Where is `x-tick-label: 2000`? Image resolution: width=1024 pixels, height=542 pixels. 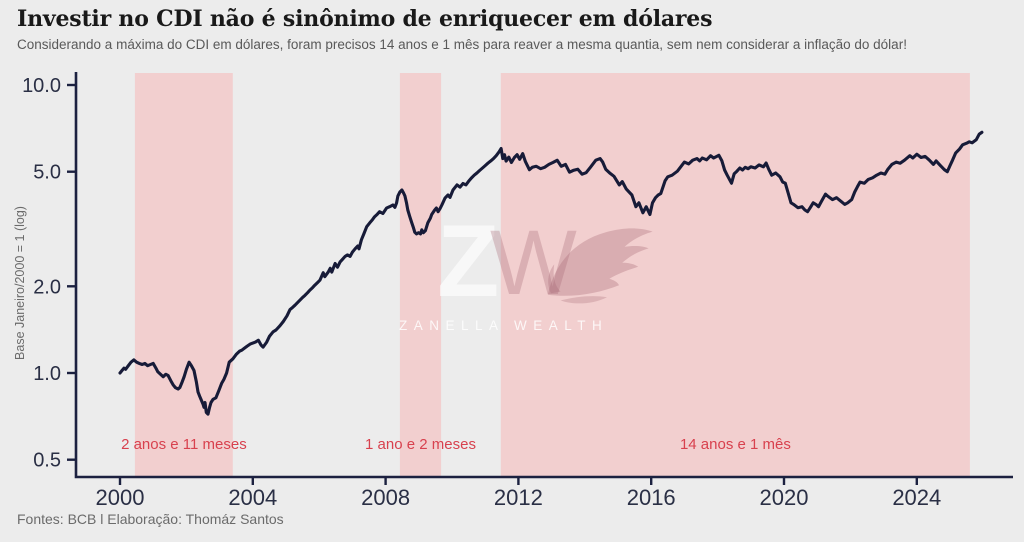 x-tick-label: 2000 is located at coordinates (120, 497).